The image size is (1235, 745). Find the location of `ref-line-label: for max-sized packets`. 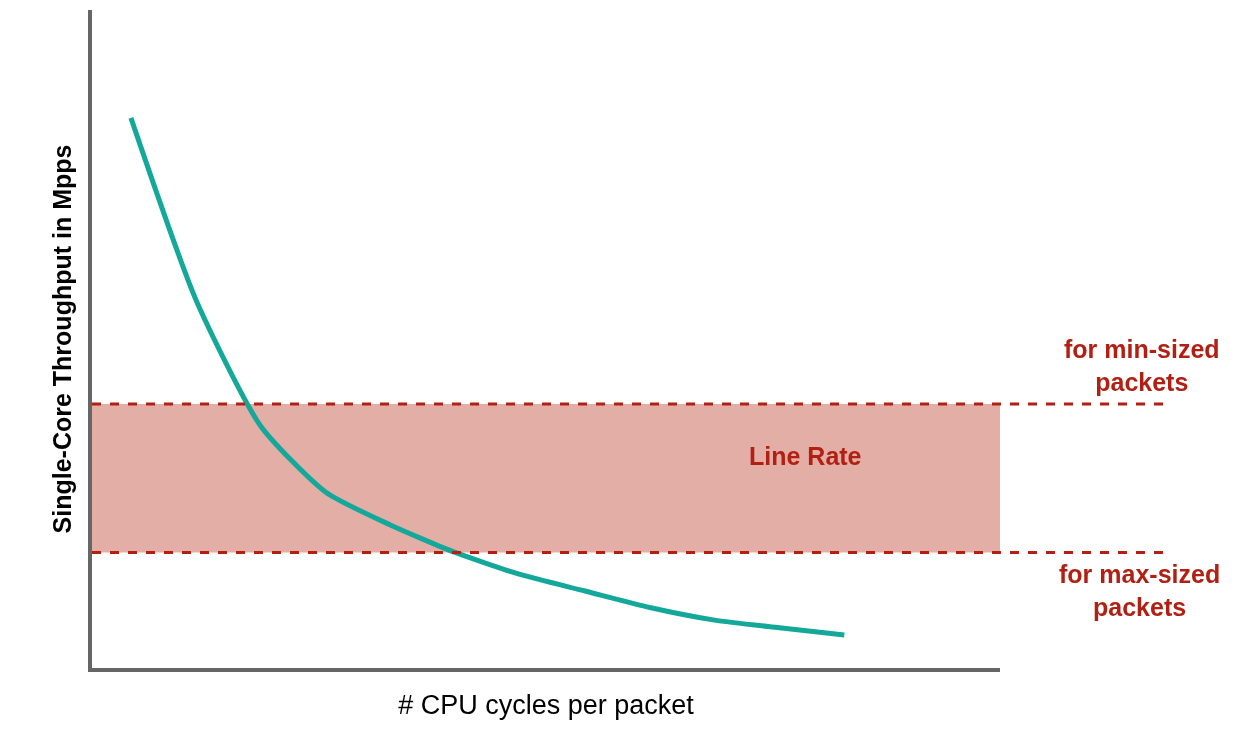

ref-line-label: for max-sized packets is located at coordinates (1140, 590).